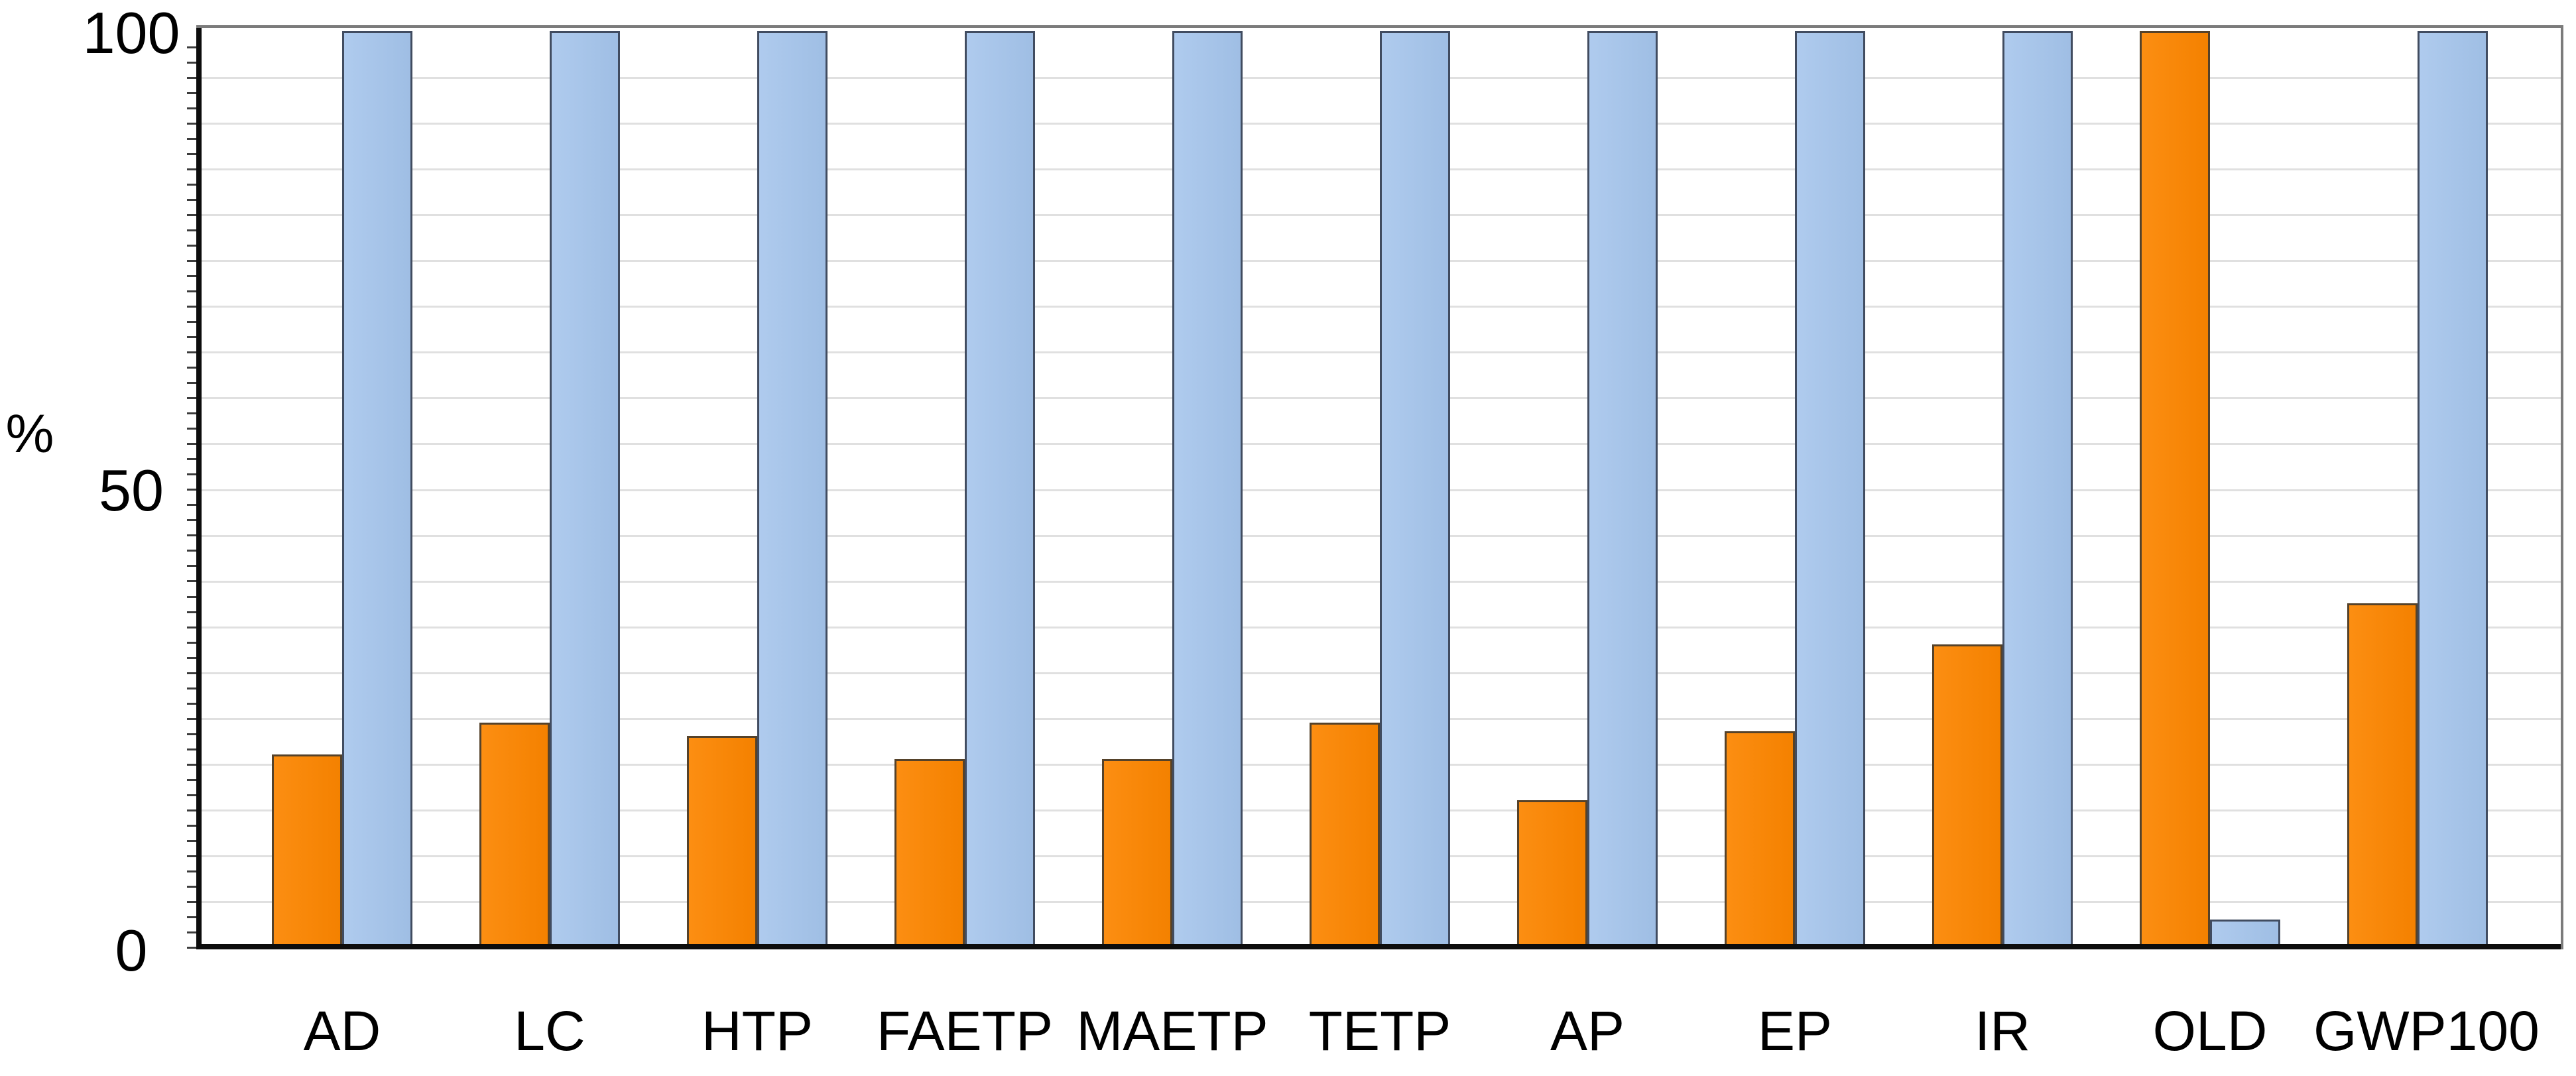 The width and height of the screenshot is (2576, 1076). What do you see at coordinates (307, 850) in the screenshot?
I see `bar-orange-ad` at bounding box center [307, 850].